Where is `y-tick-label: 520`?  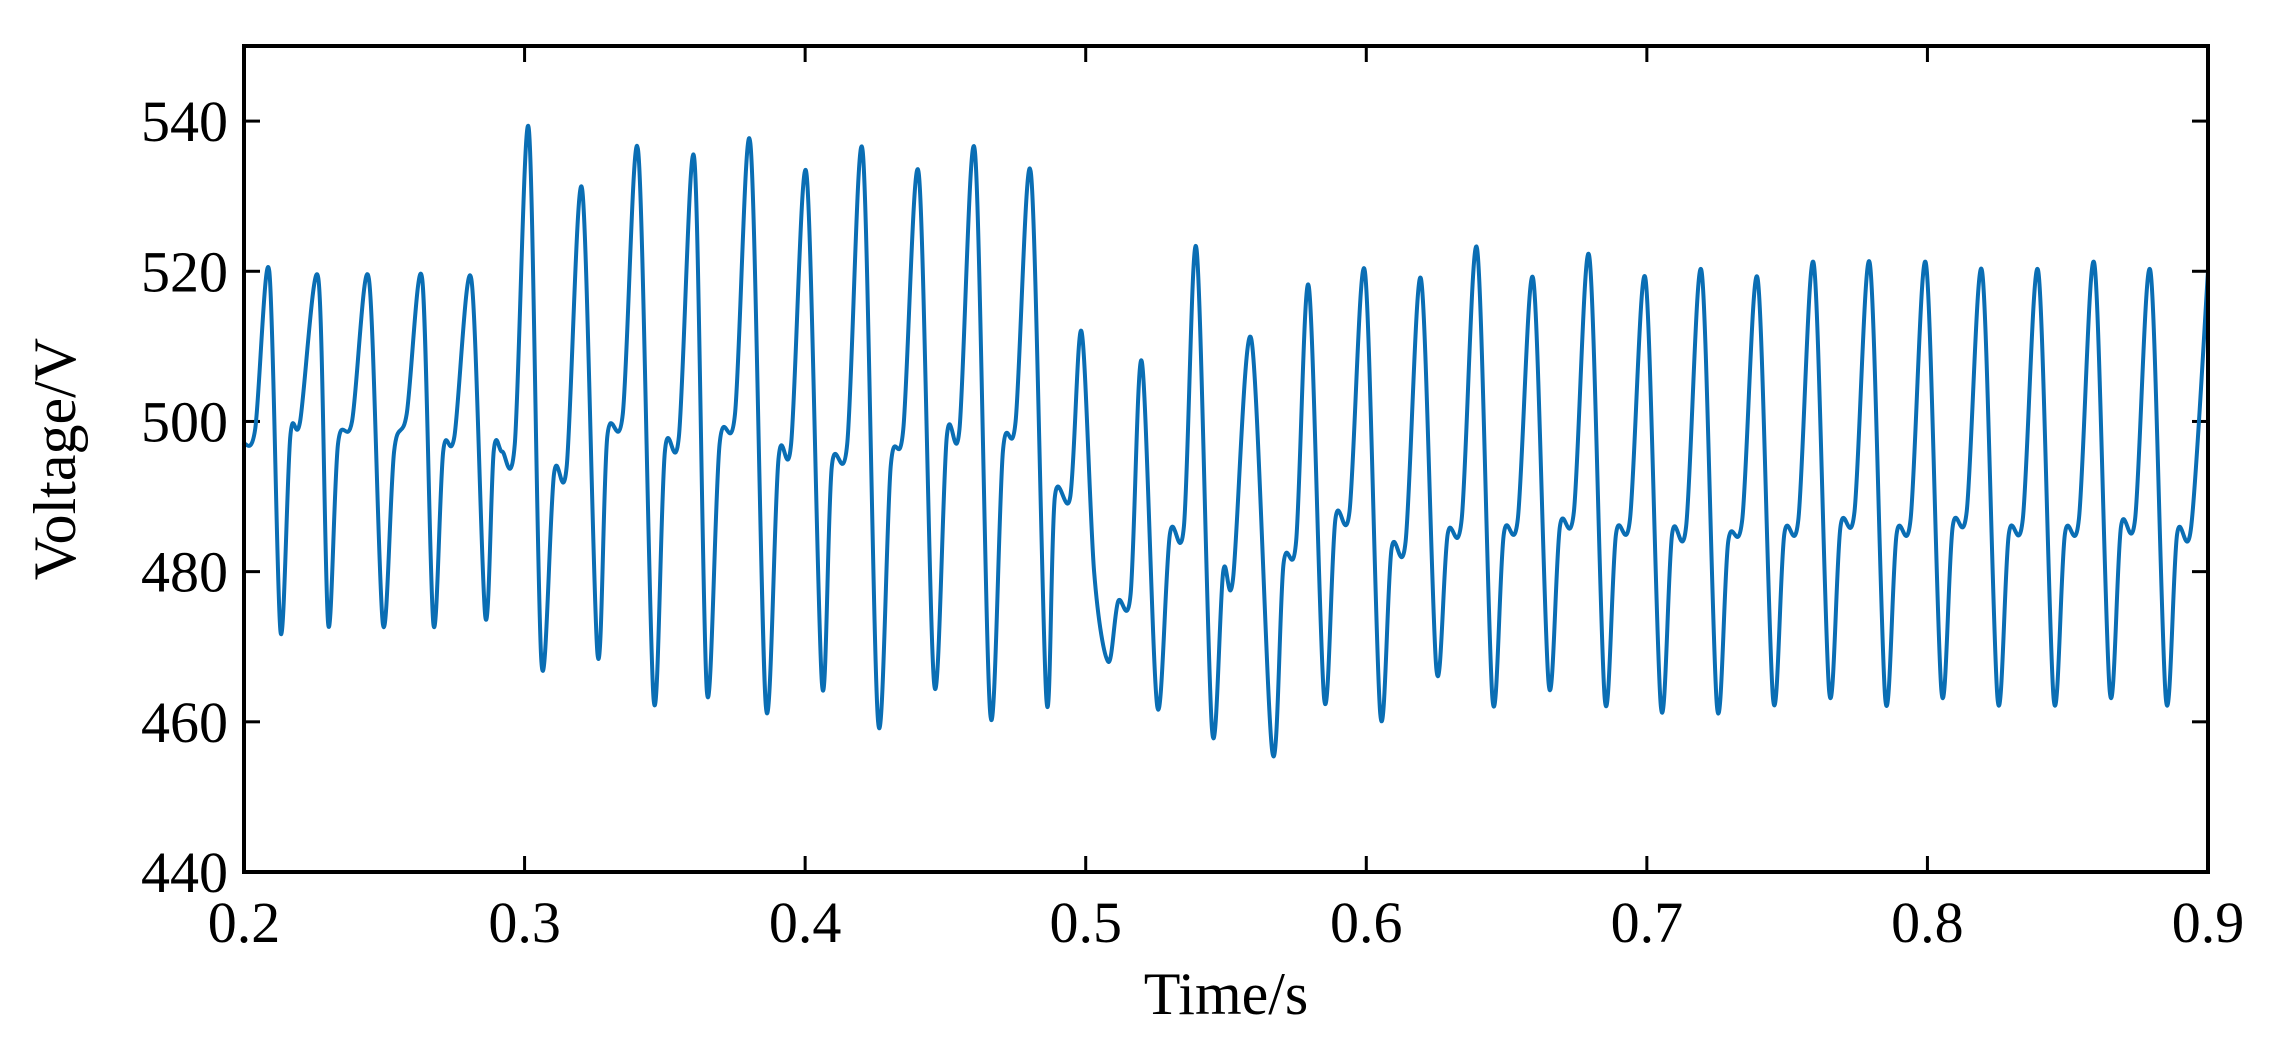 y-tick-label: 520 is located at coordinates (184, 271).